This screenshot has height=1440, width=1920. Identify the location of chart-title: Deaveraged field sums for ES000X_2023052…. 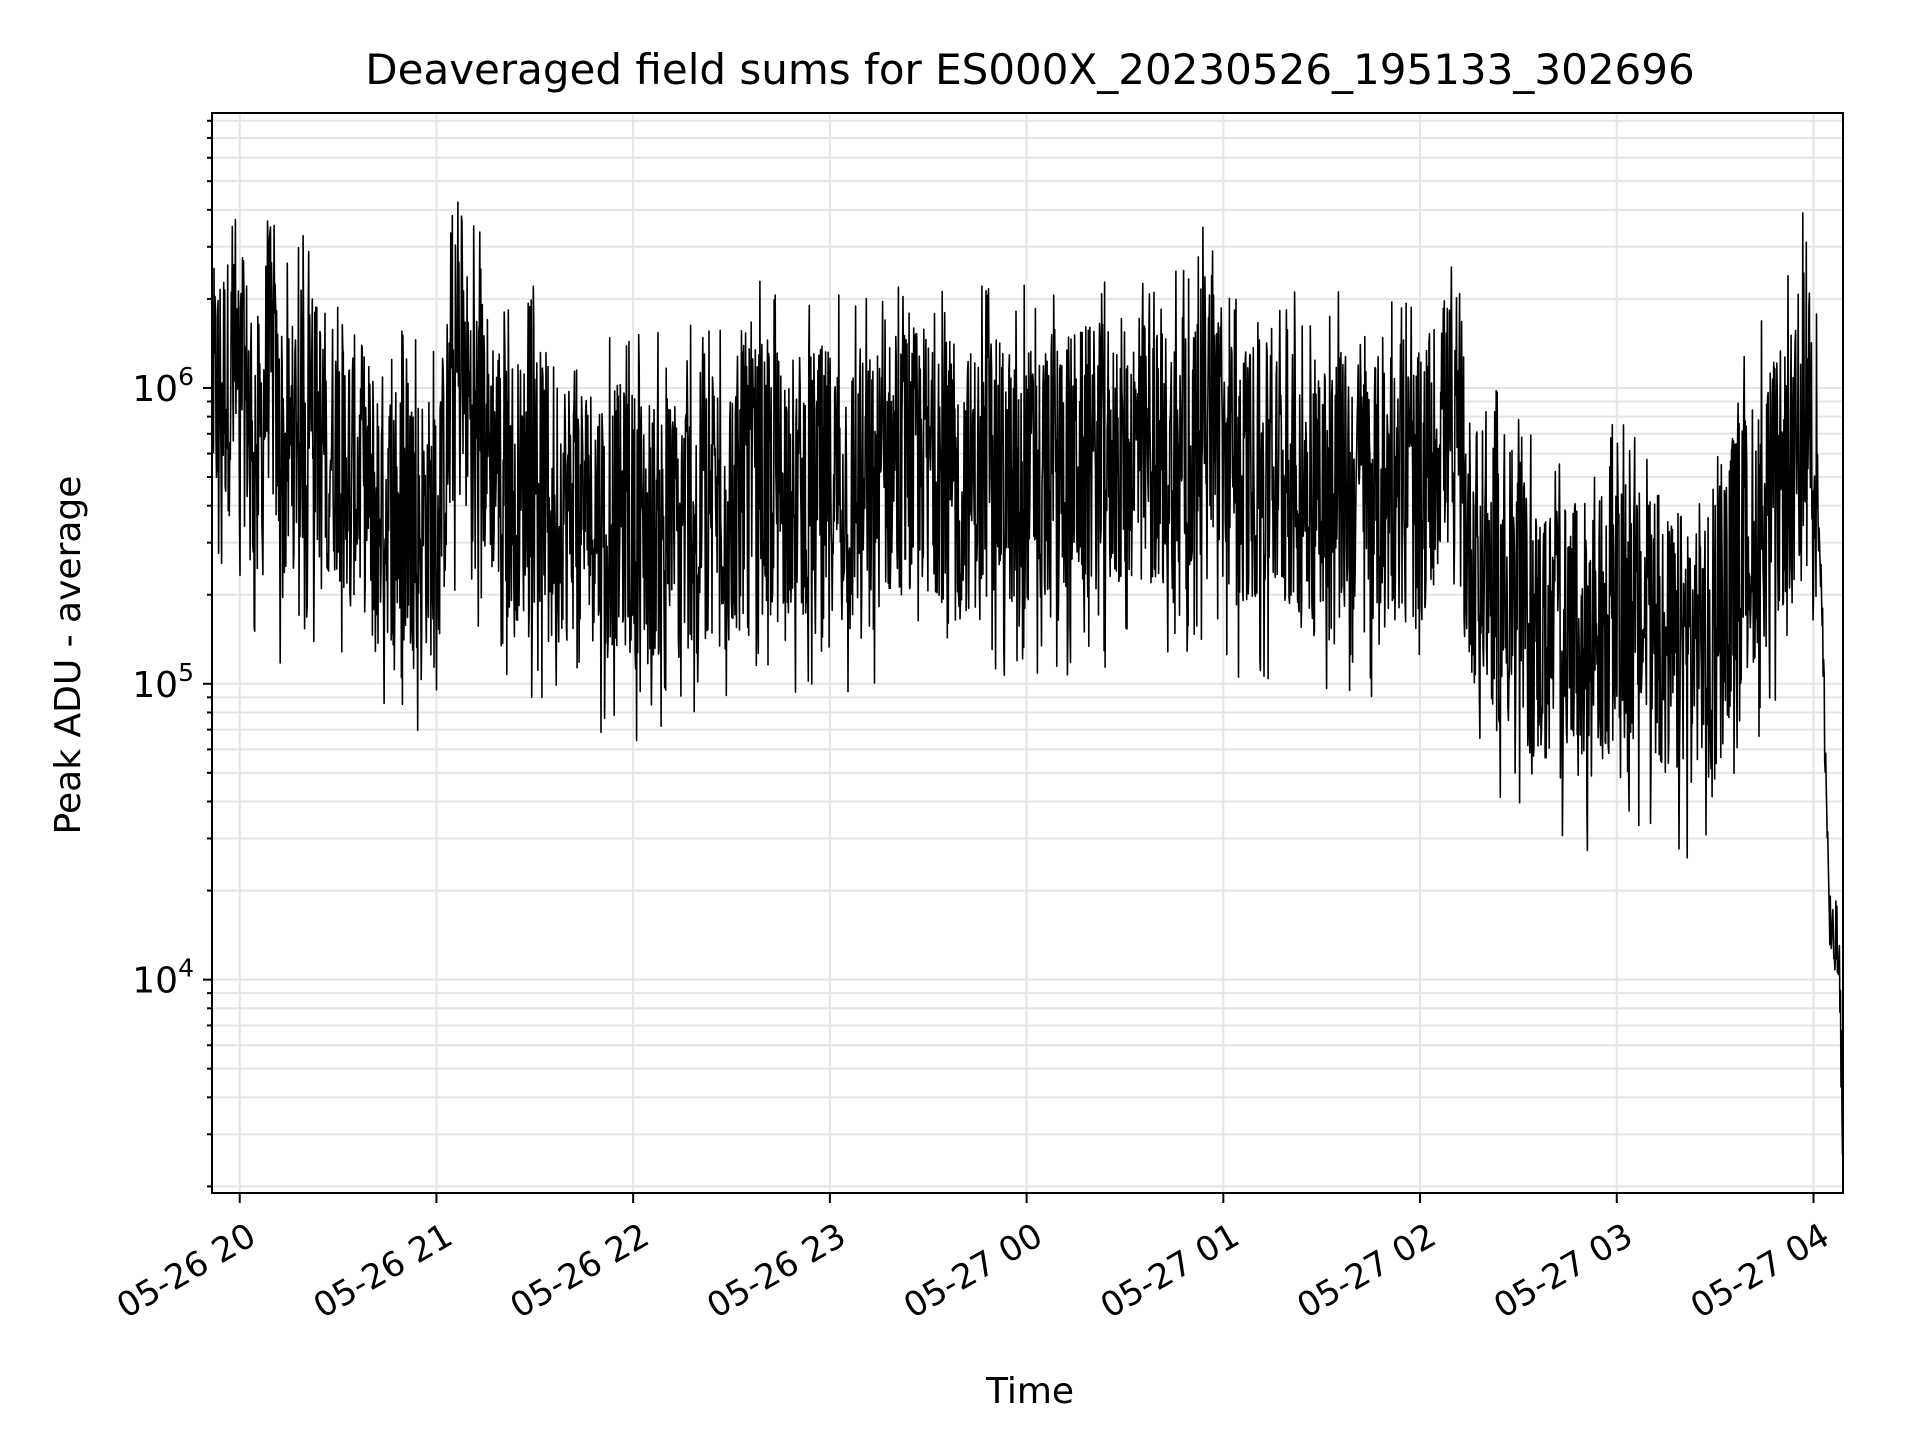
(1029, 69).